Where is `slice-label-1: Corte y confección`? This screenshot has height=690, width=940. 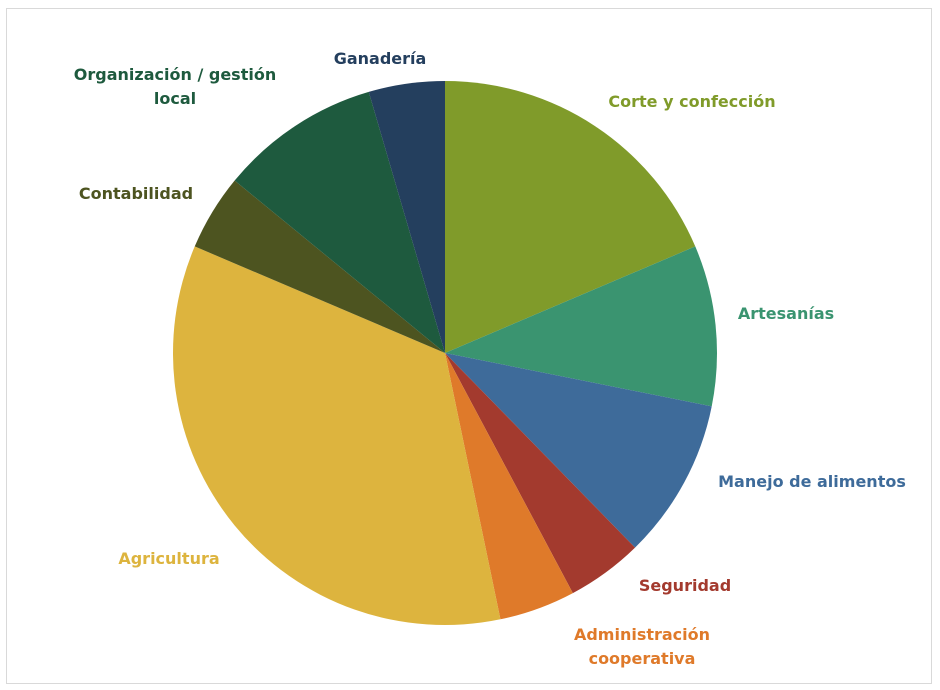 slice-label-1: Corte y confección is located at coordinates (691, 101).